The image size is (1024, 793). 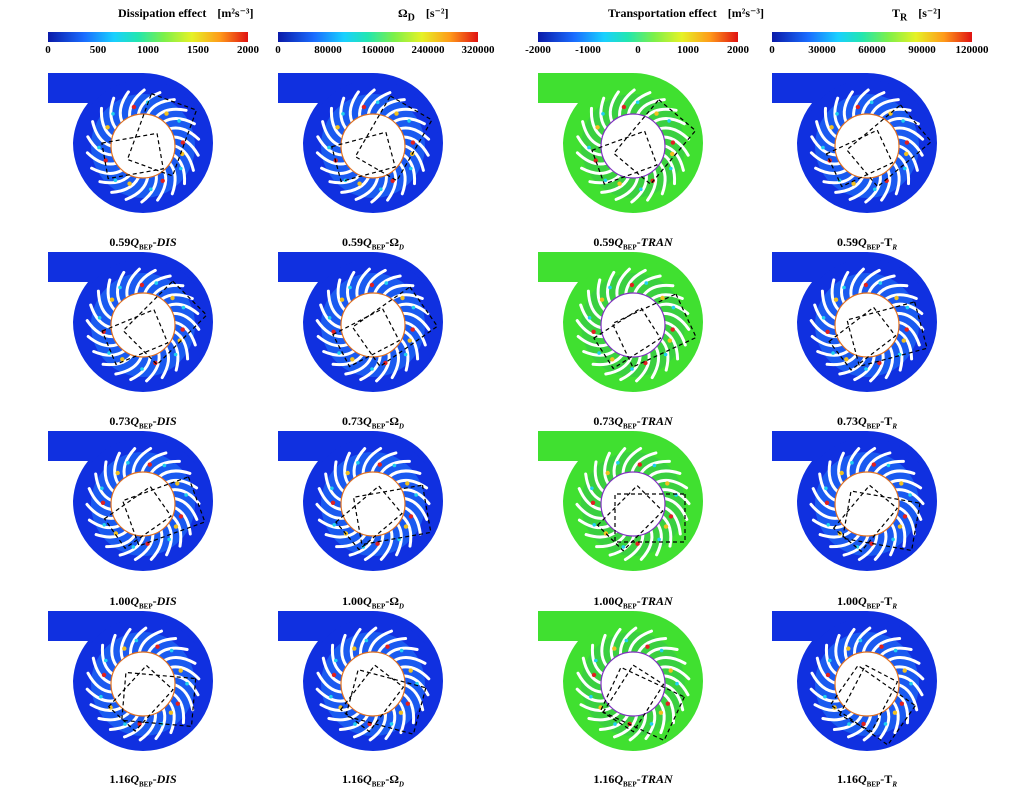 What do you see at coordinates (373, 243) in the screenshot?
I see `panel-caption: 0.59QBEP-ΩD` at bounding box center [373, 243].